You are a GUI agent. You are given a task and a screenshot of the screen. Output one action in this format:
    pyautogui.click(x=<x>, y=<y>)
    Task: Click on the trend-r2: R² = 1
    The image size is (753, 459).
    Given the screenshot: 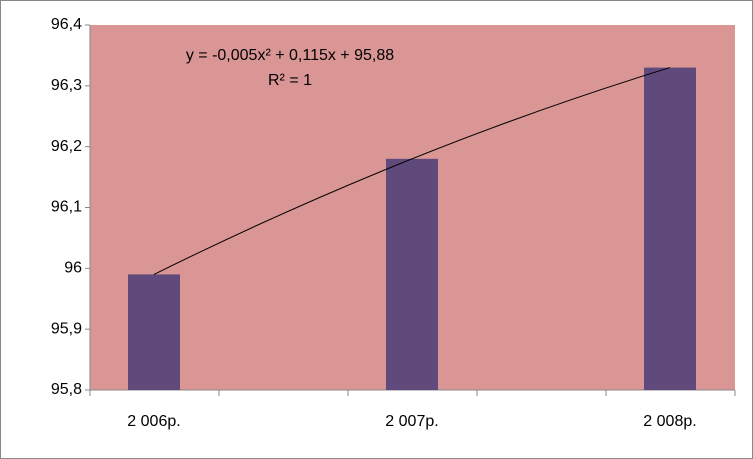 What is the action you would take?
    pyautogui.click(x=290, y=80)
    